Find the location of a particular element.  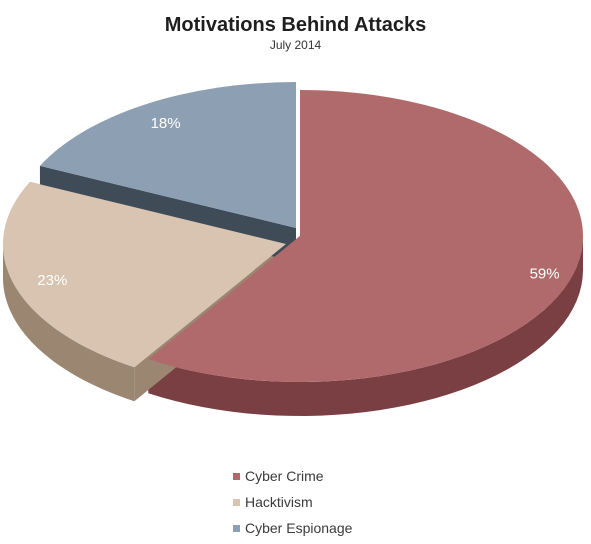

legend-swatch-hacktivism is located at coordinates (236, 502).